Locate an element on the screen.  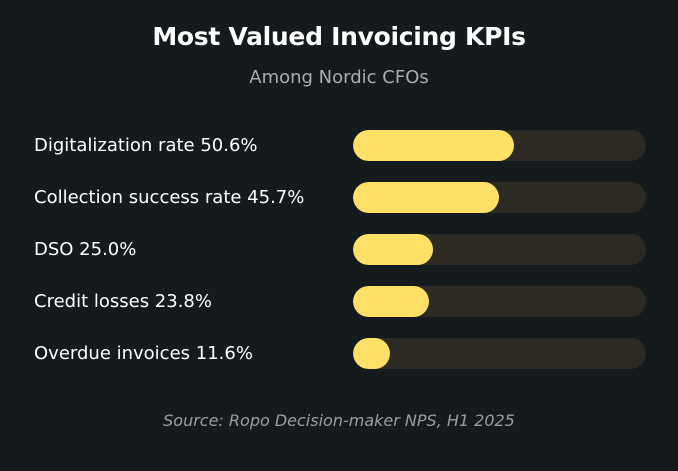
bar-row: Overdue invoices 11.6% is located at coordinates (339, 353).